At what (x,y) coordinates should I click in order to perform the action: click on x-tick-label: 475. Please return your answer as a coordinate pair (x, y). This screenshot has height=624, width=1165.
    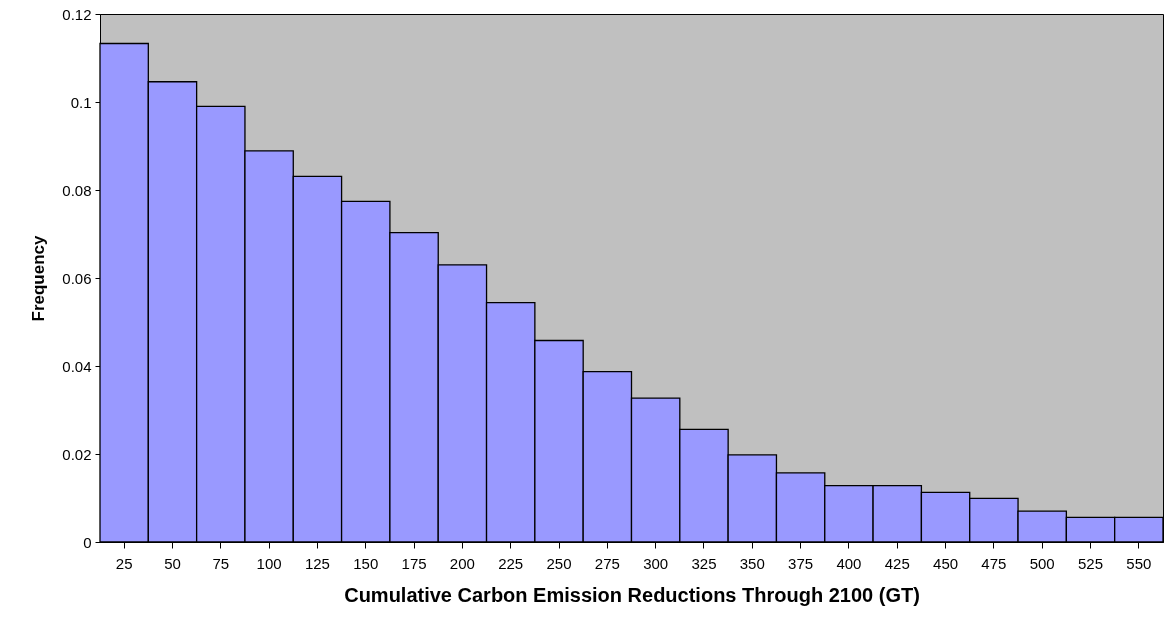
    Looking at the image, I should click on (994, 563).